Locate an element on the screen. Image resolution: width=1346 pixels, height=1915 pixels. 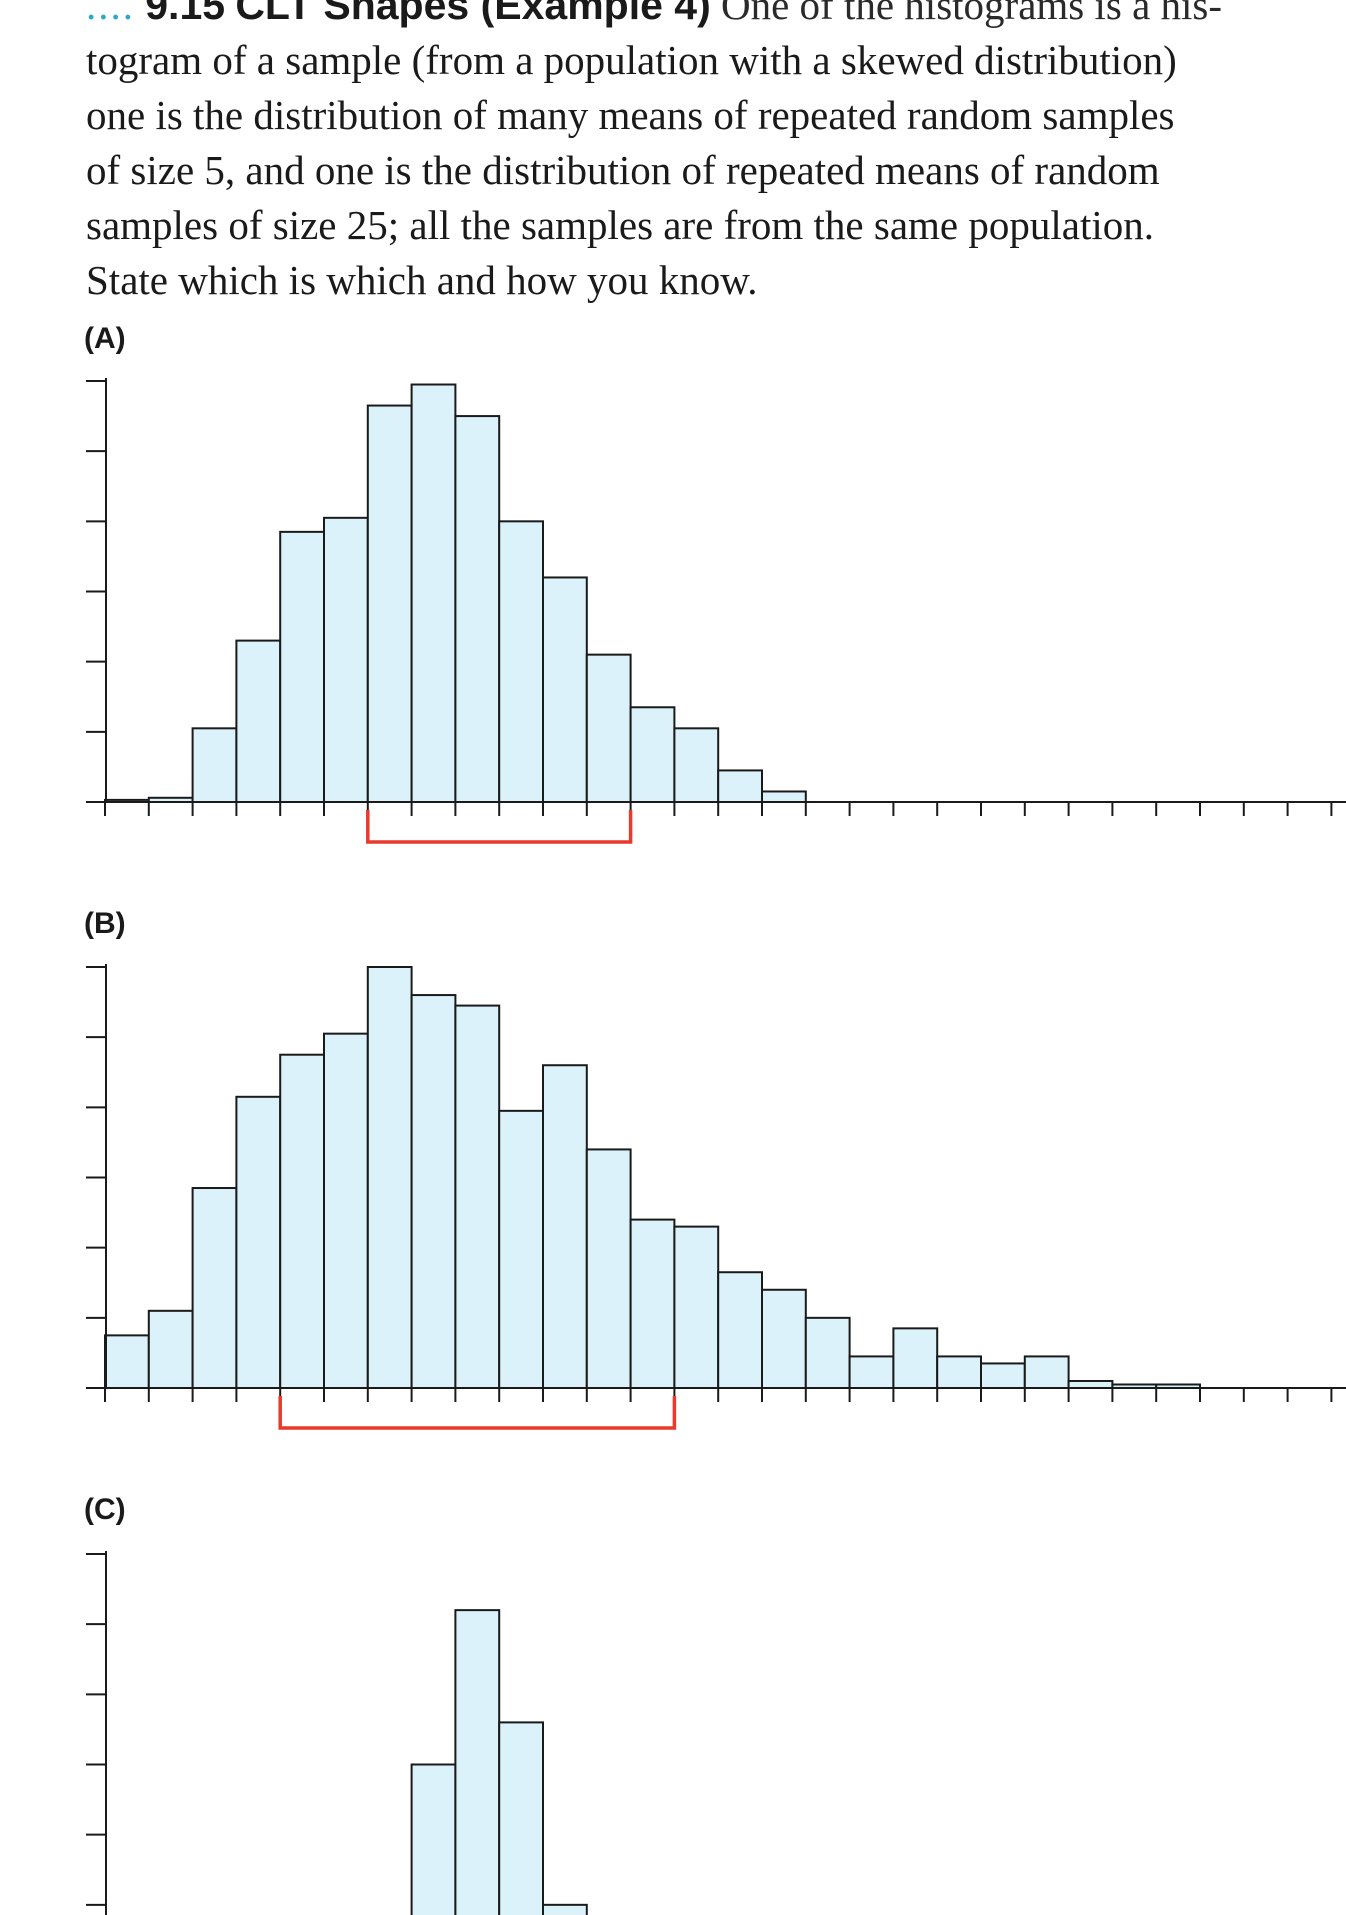
bracket-a is located at coordinates (499, 827).